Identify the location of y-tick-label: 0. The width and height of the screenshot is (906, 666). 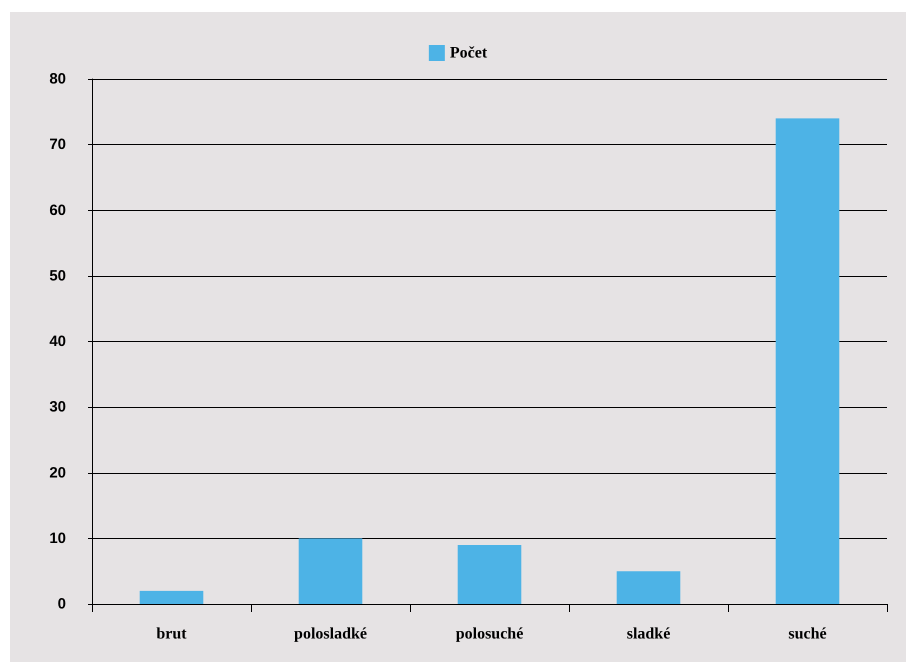
(62, 604).